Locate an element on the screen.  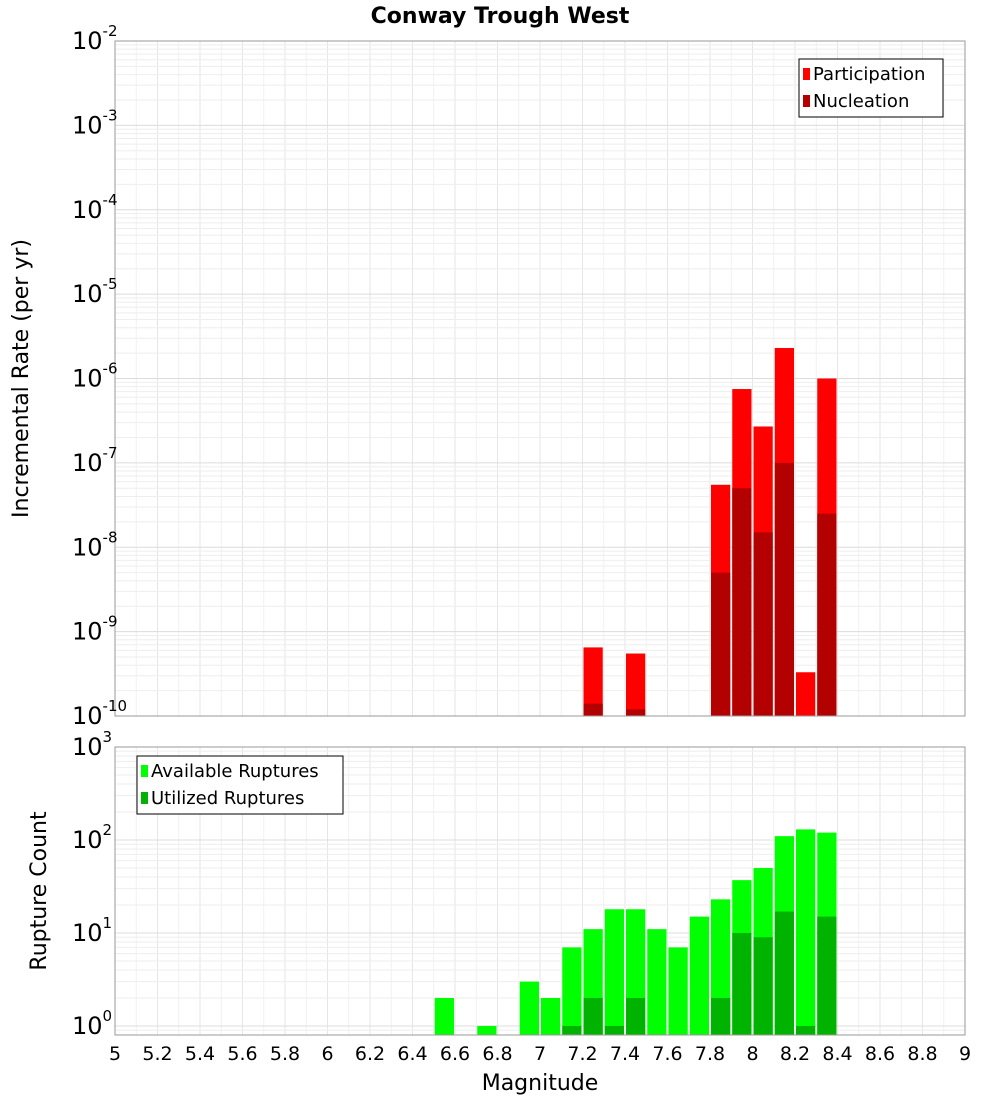
y-tick-label: 10⁻² is located at coordinates (95, 38).